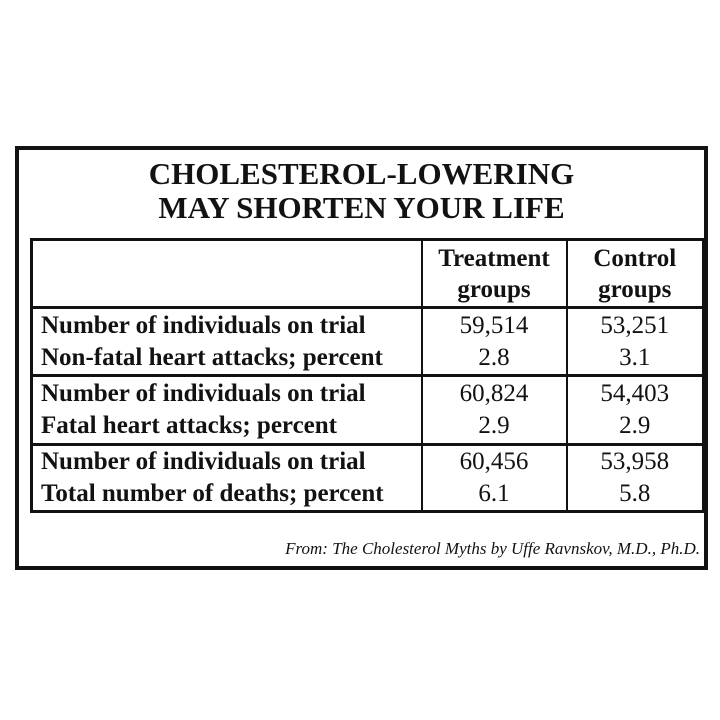 This screenshot has width=720, height=720. What do you see at coordinates (494, 461) in the screenshot?
I see `treatment-individuals-value: 60,456` at bounding box center [494, 461].